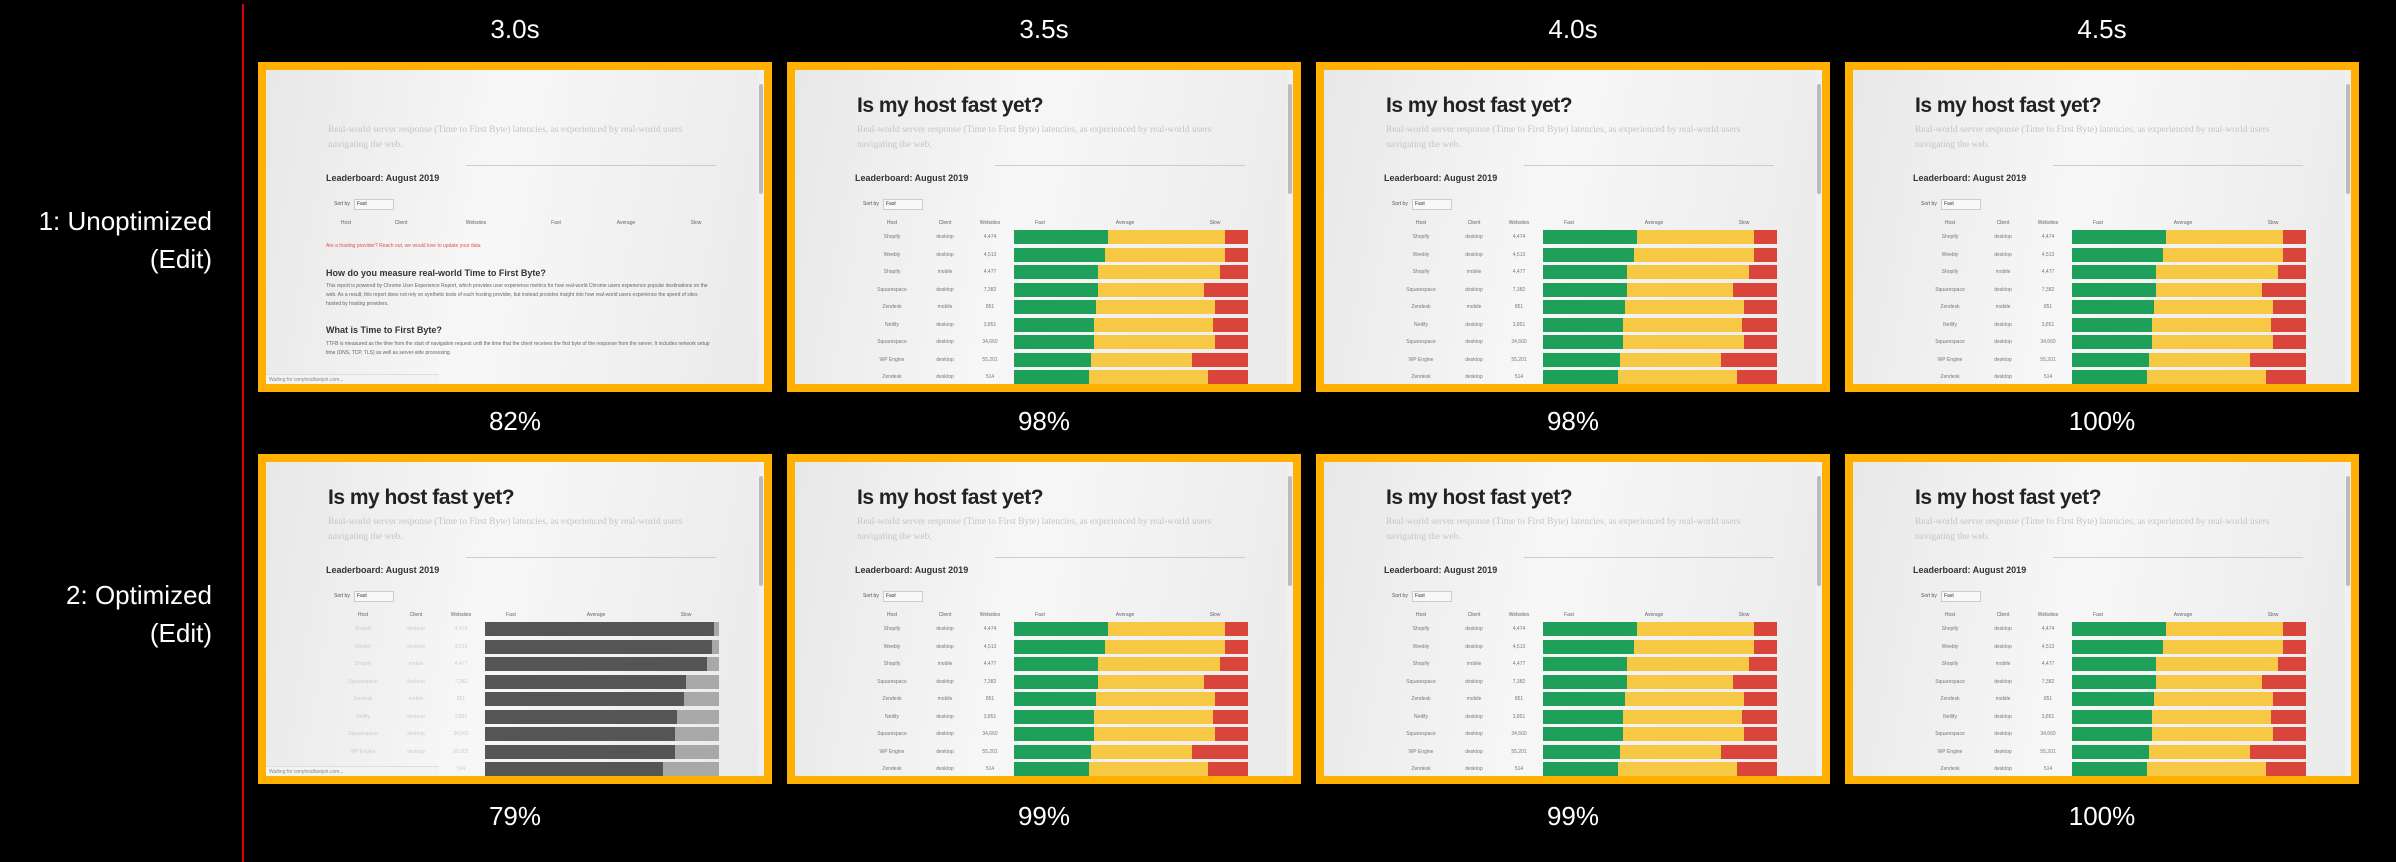  I want to click on table-cell-host: WP Engine, so click(1950, 359).